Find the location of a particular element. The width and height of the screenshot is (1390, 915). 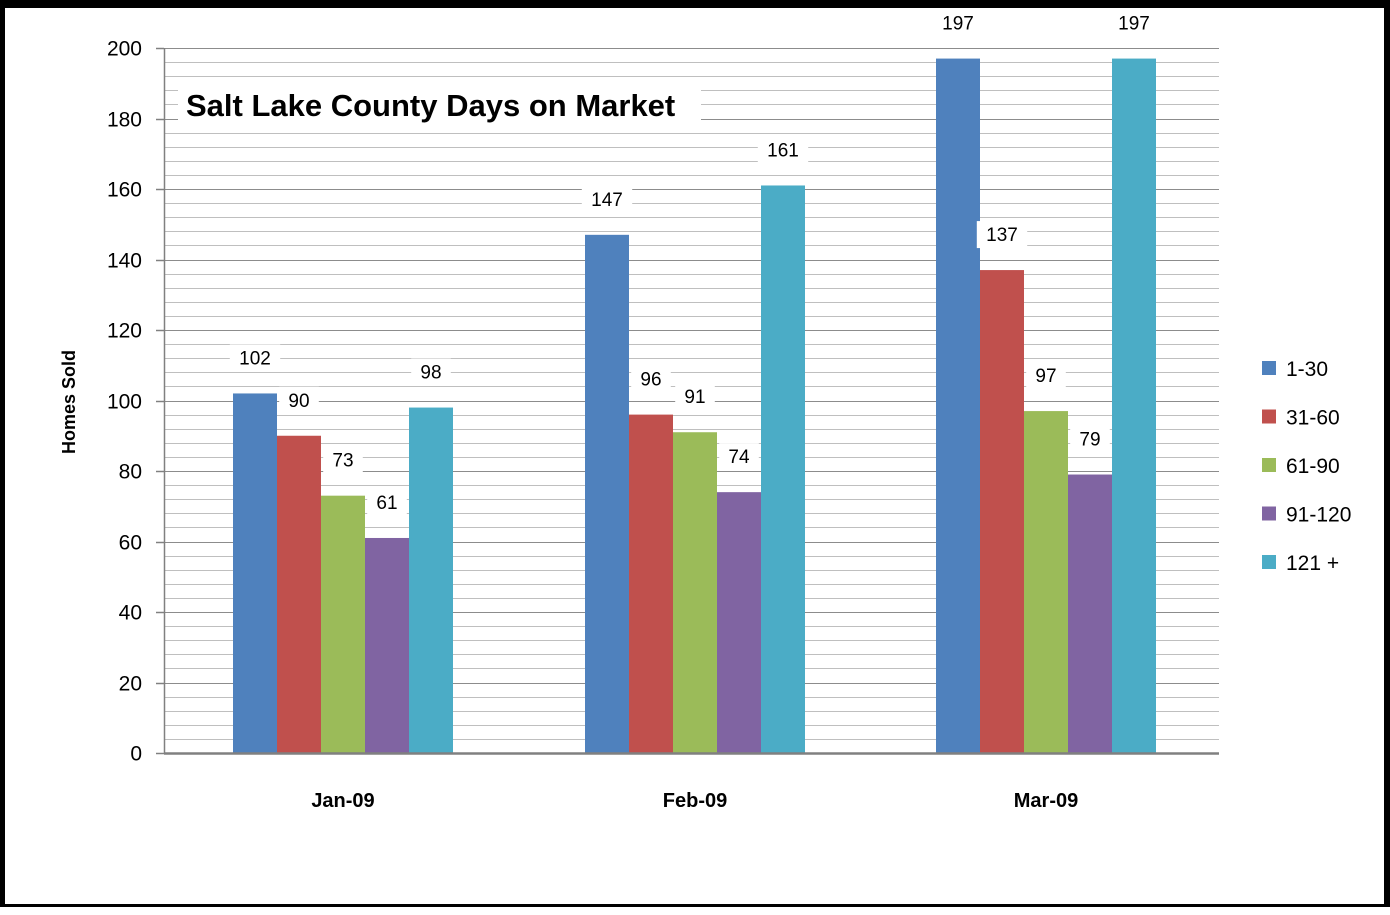

data-label: 61 is located at coordinates (386, 503).